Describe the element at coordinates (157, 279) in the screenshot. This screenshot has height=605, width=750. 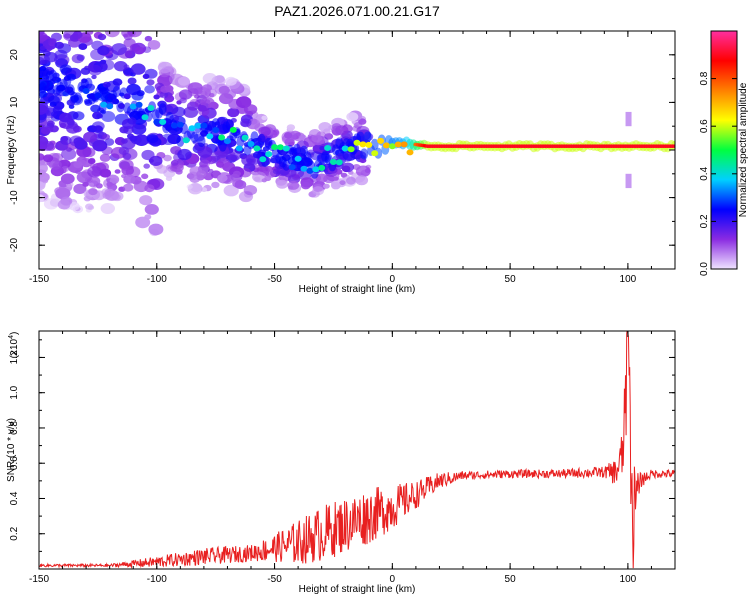
I see `x-tick-label: -100` at that location.